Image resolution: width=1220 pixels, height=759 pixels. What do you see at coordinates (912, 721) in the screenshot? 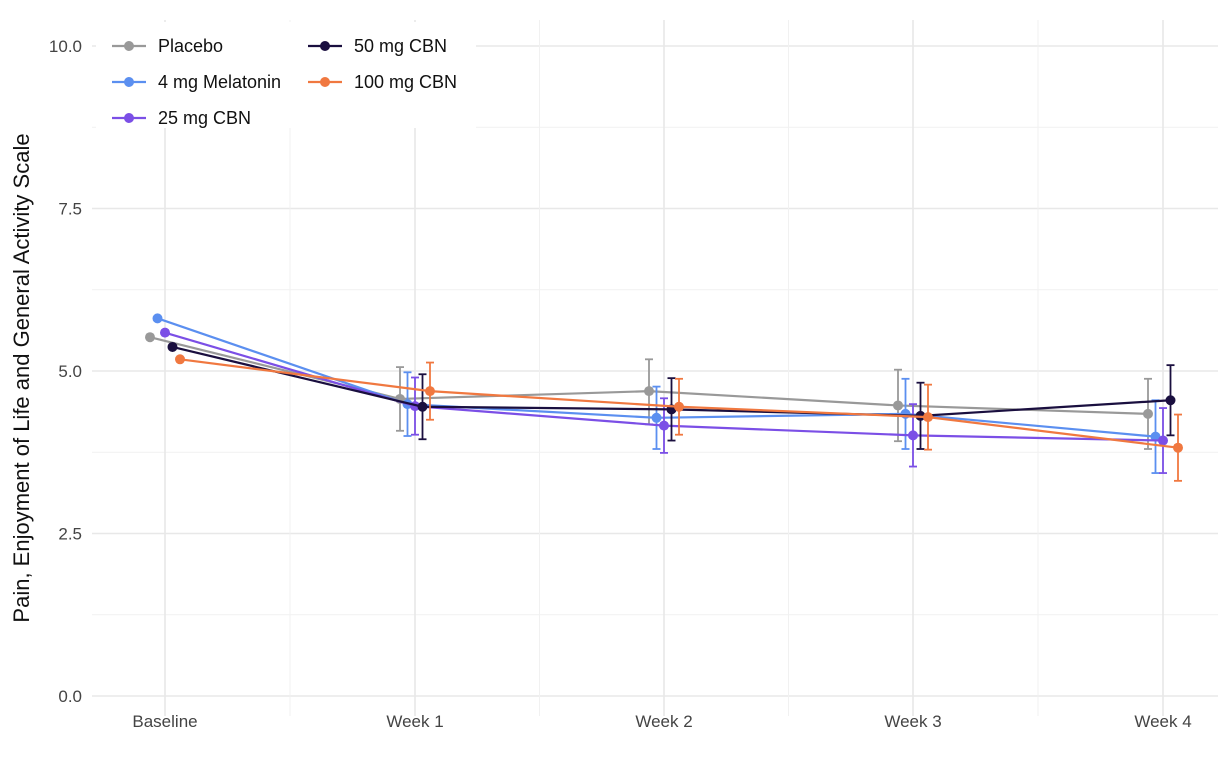
I see `x-tick-label: Week 3` at bounding box center [912, 721].